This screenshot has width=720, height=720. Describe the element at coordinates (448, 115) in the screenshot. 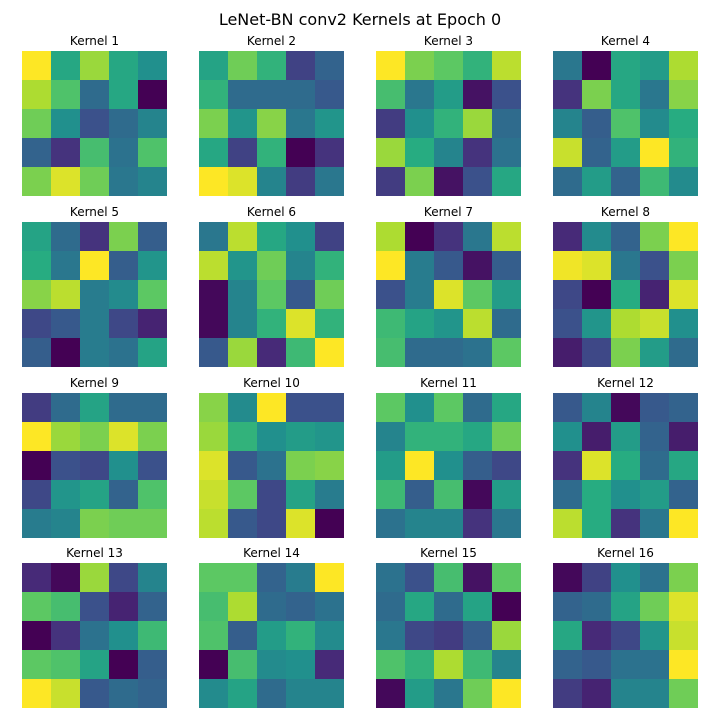

I see `kernel-panel: Kernel 3` at that location.